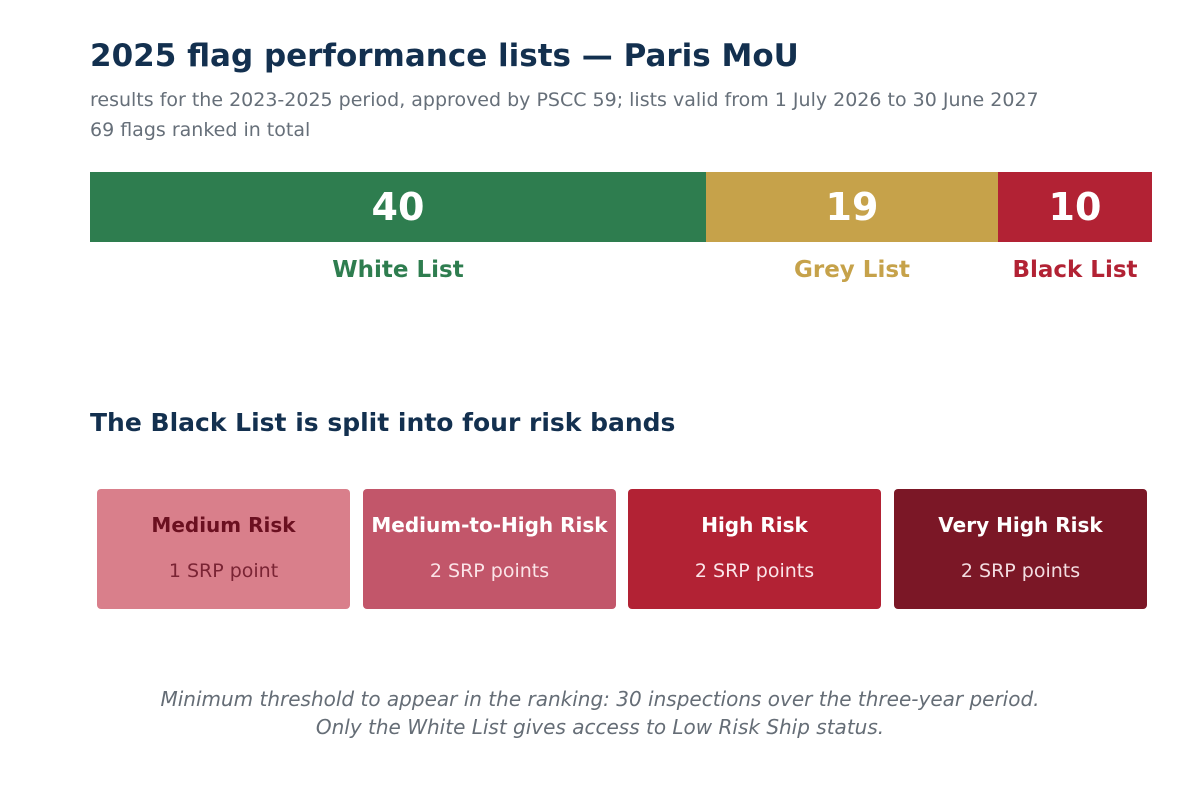 The image size is (1200, 800). I want to click on bar-segment-white-list: 40, so click(398, 207).